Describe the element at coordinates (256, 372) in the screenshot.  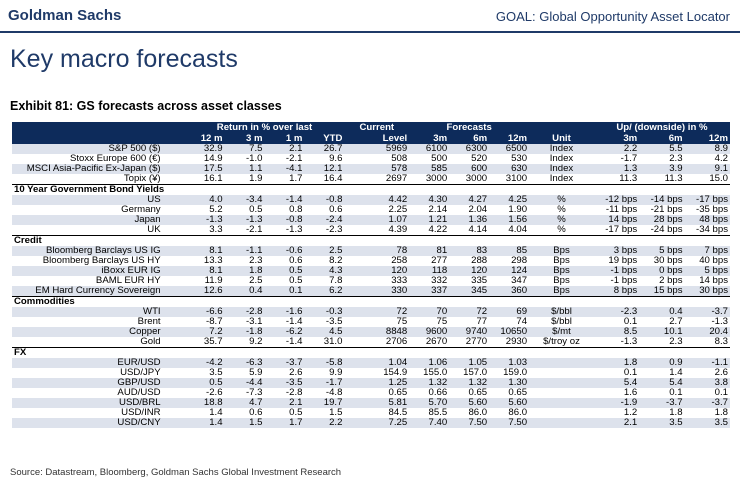
I see `value-cell: 5.9` at that location.